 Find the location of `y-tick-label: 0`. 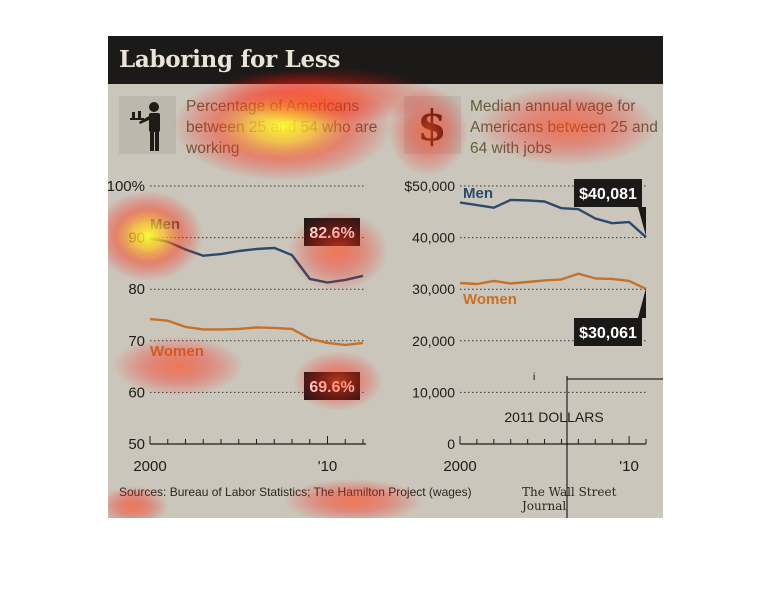

y-tick-label: 0 is located at coordinates (451, 444).